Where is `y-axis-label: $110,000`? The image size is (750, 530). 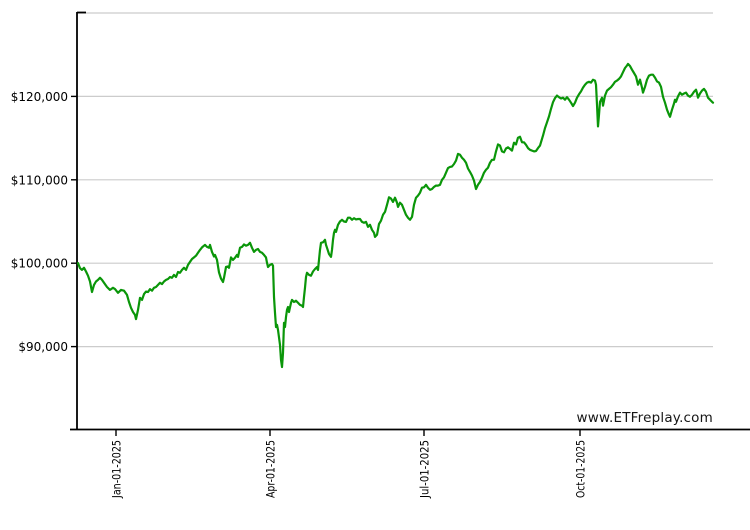 y-axis-label: $110,000 is located at coordinates (39, 180).